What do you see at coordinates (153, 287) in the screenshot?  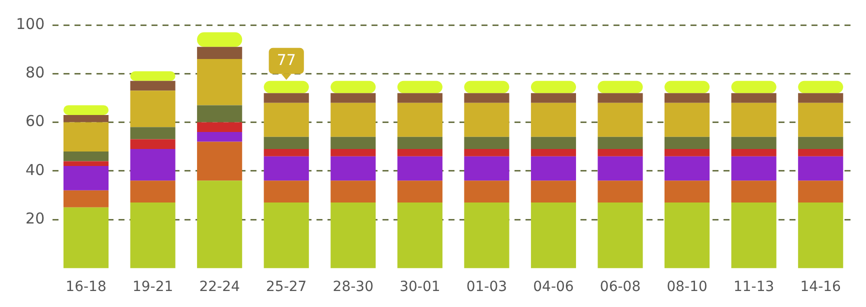 I see `x-tick-label: 19-21` at bounding box center [153, 287].